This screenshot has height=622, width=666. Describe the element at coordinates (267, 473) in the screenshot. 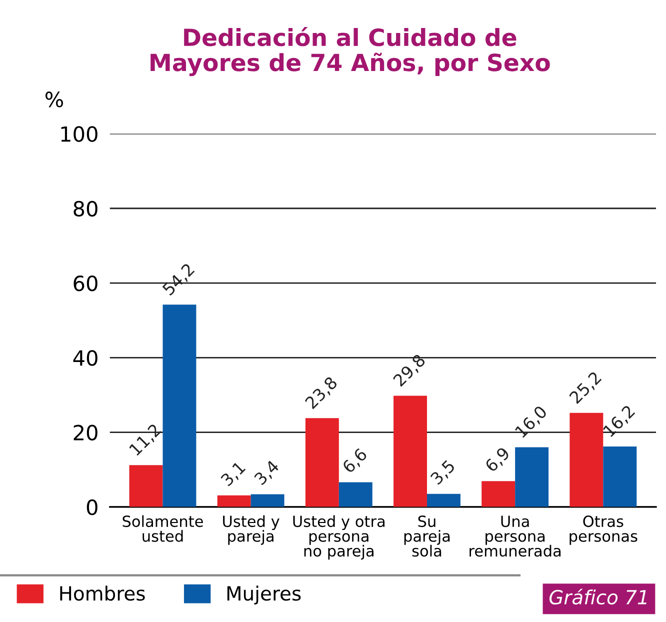

I see `data-label: 3,4` at that location.